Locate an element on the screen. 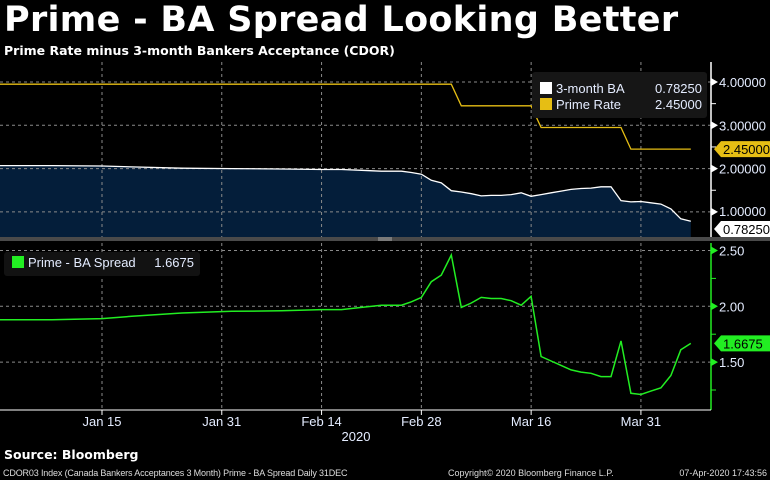  prime-legend-label: Prime Rate is located at coordinates (588, 104).